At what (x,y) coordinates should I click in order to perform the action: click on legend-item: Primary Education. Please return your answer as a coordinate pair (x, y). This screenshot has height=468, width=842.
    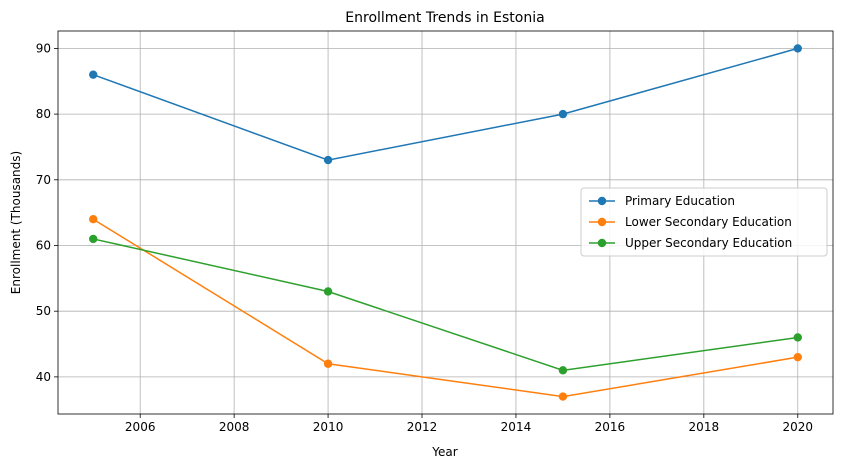
    Looking at the image, I should click on (662, 201).